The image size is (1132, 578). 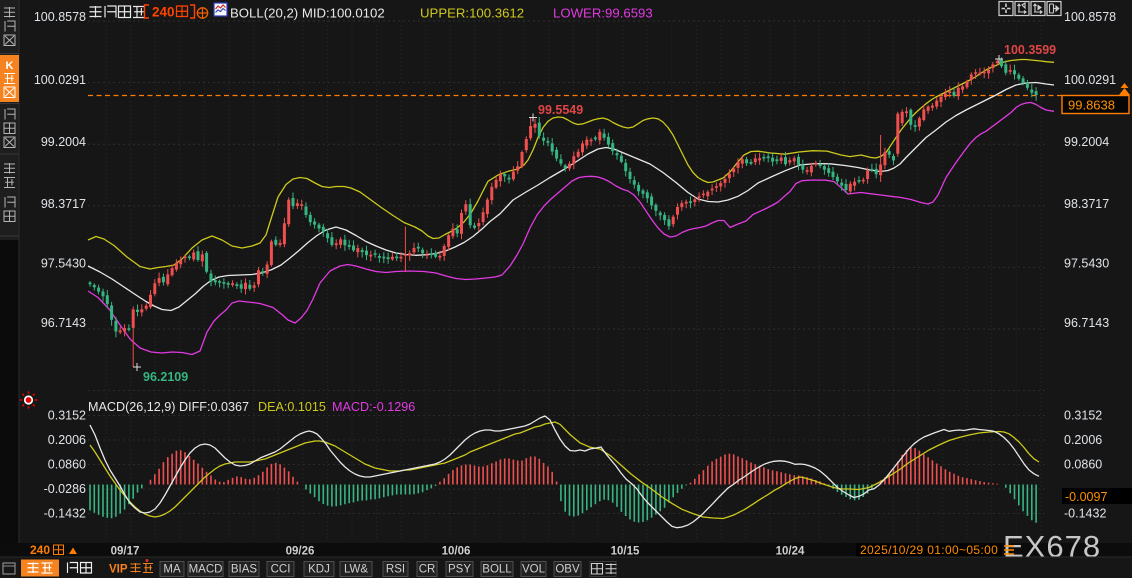 What do you see at coordinates (300, 552) in the screenshot?
I see `svg-text: 09/26` at bounding box center [300, 552].